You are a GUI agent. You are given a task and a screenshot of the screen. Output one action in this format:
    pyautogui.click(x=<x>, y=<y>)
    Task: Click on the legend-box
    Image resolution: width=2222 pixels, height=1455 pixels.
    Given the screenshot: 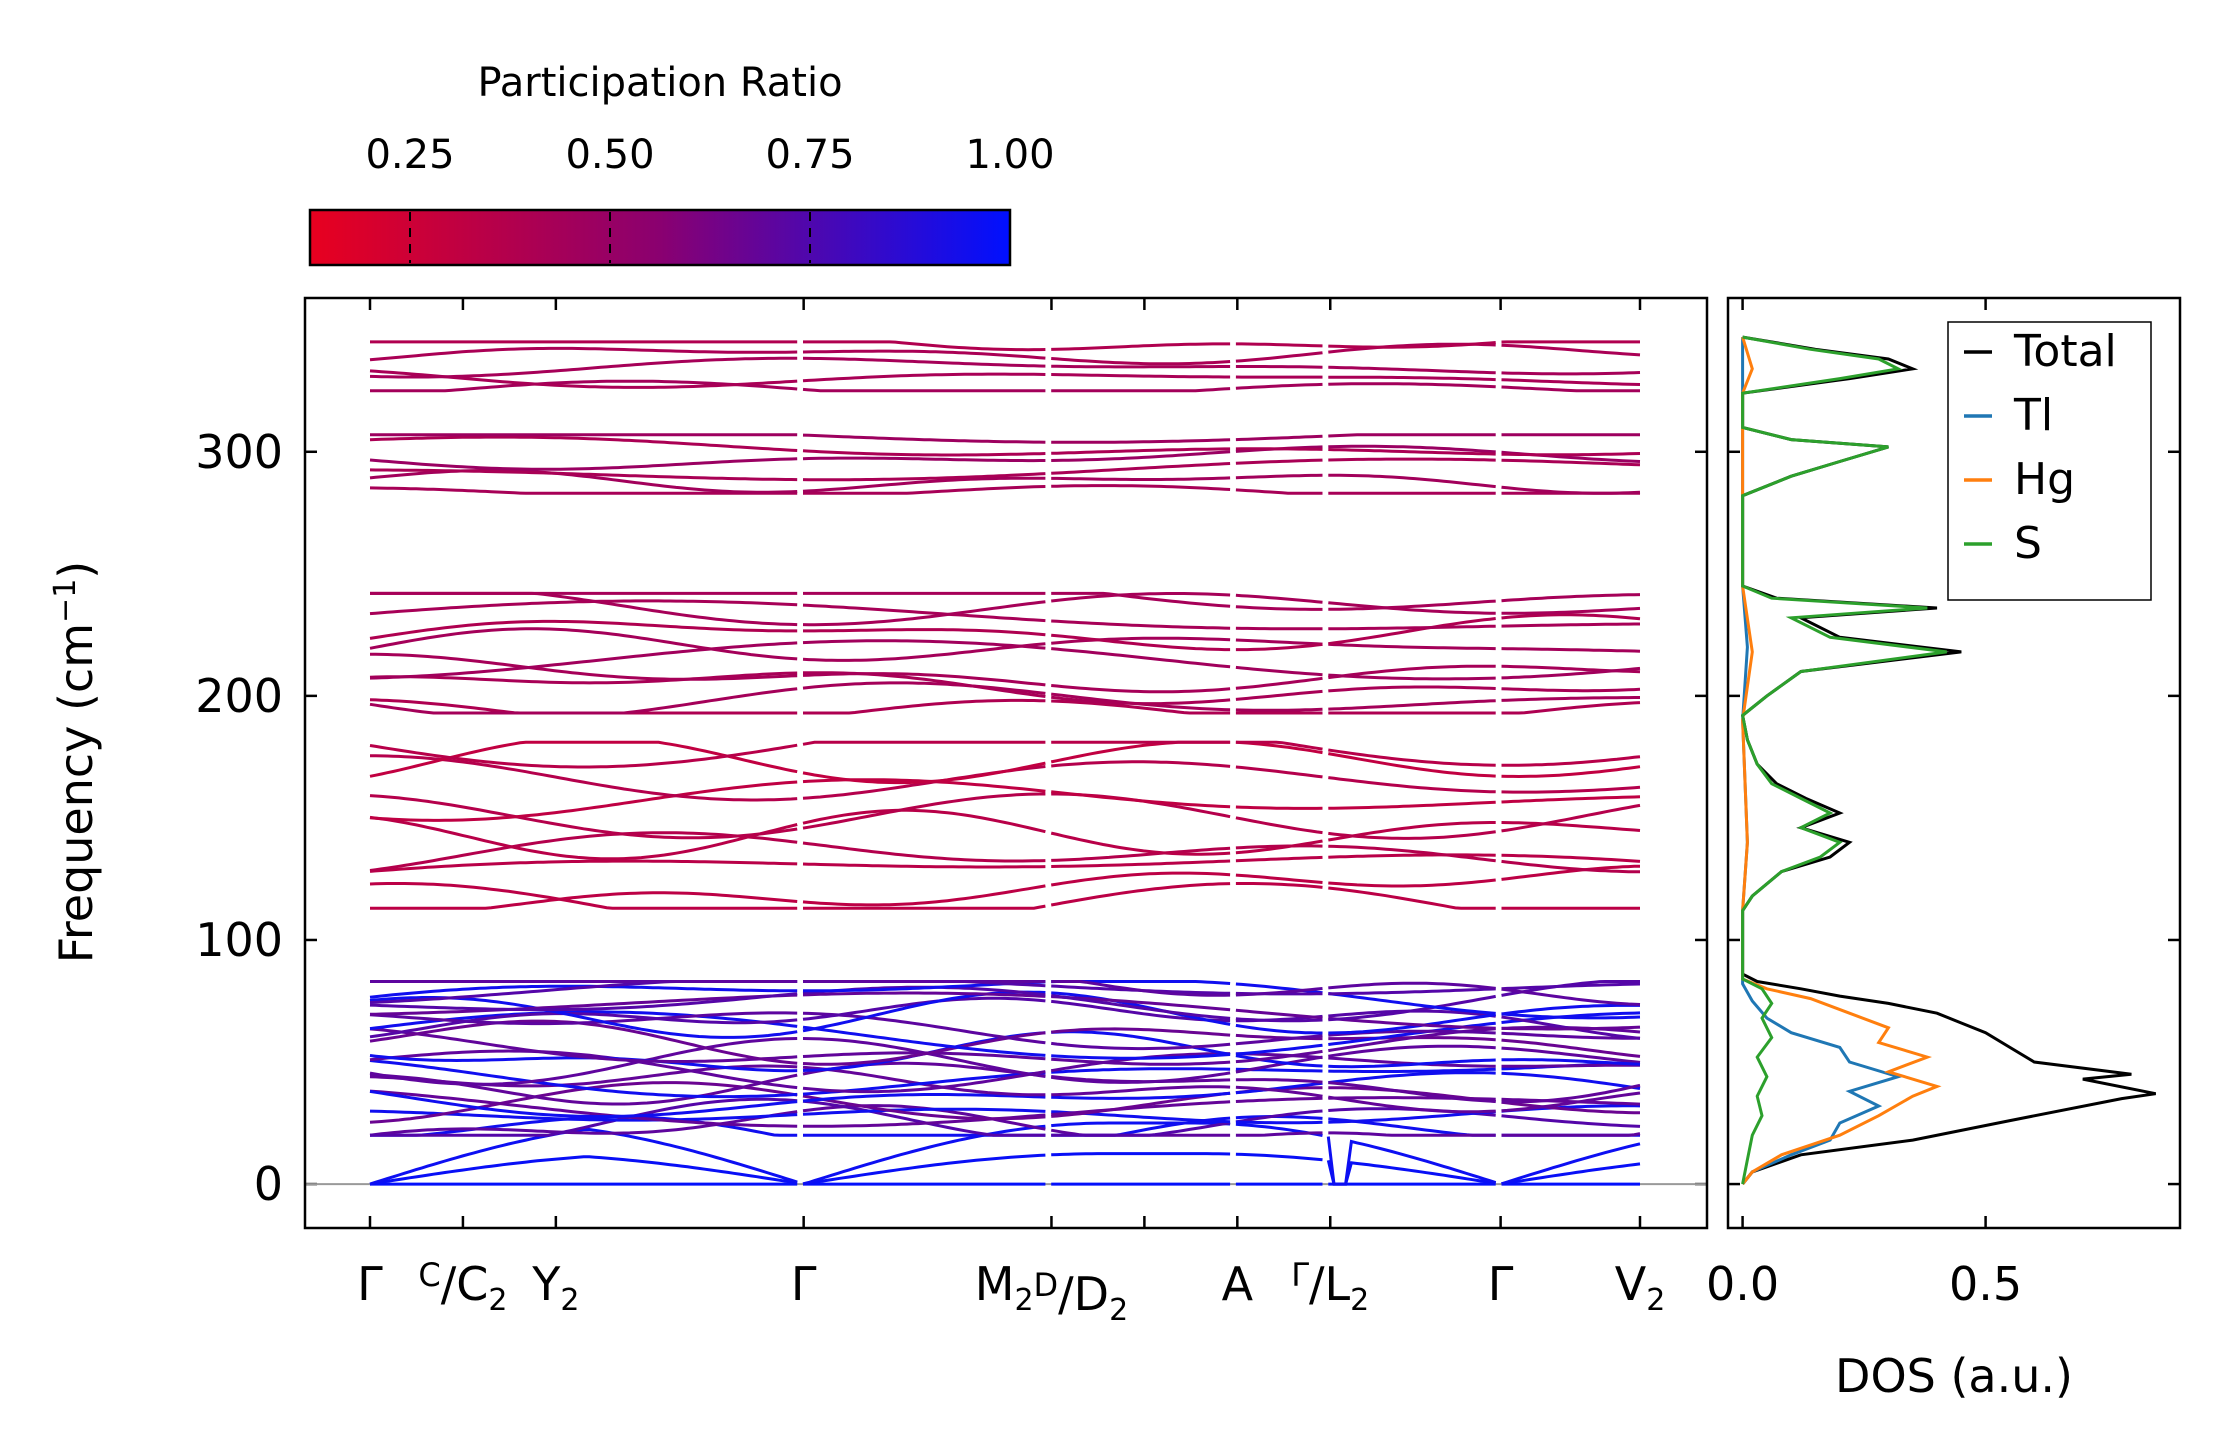 What is the action you would take?
    pyautogui.click(x=2049, y=461)
    